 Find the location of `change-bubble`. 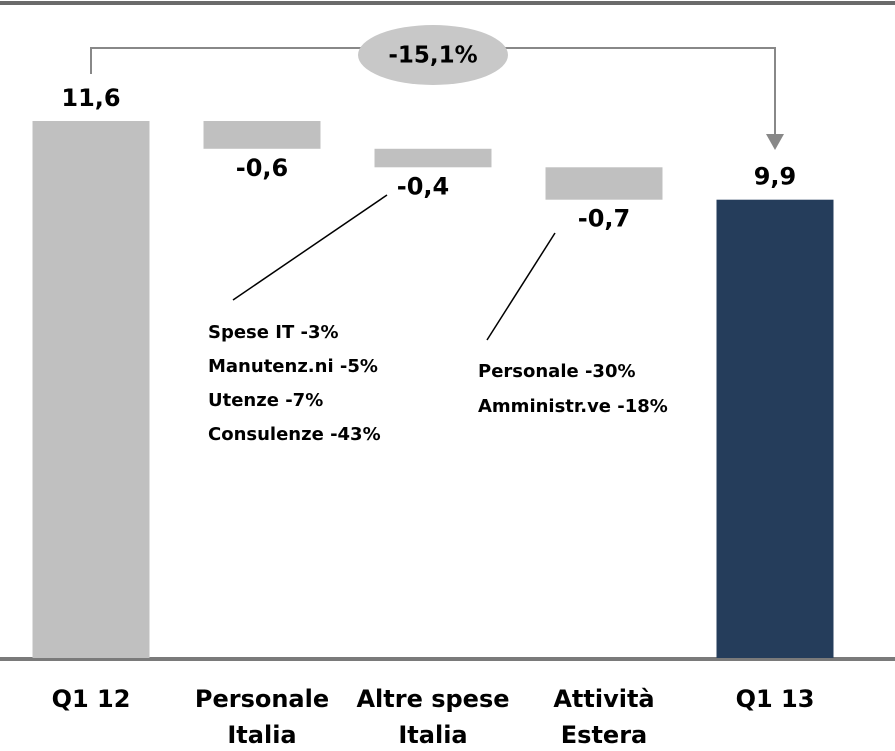

change-bubble is located at coordinates (433, 55).